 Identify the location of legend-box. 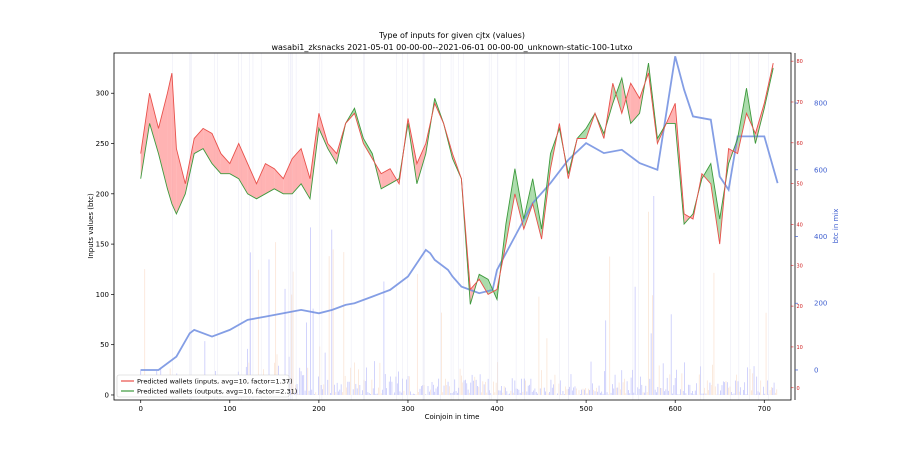
(203, 386).